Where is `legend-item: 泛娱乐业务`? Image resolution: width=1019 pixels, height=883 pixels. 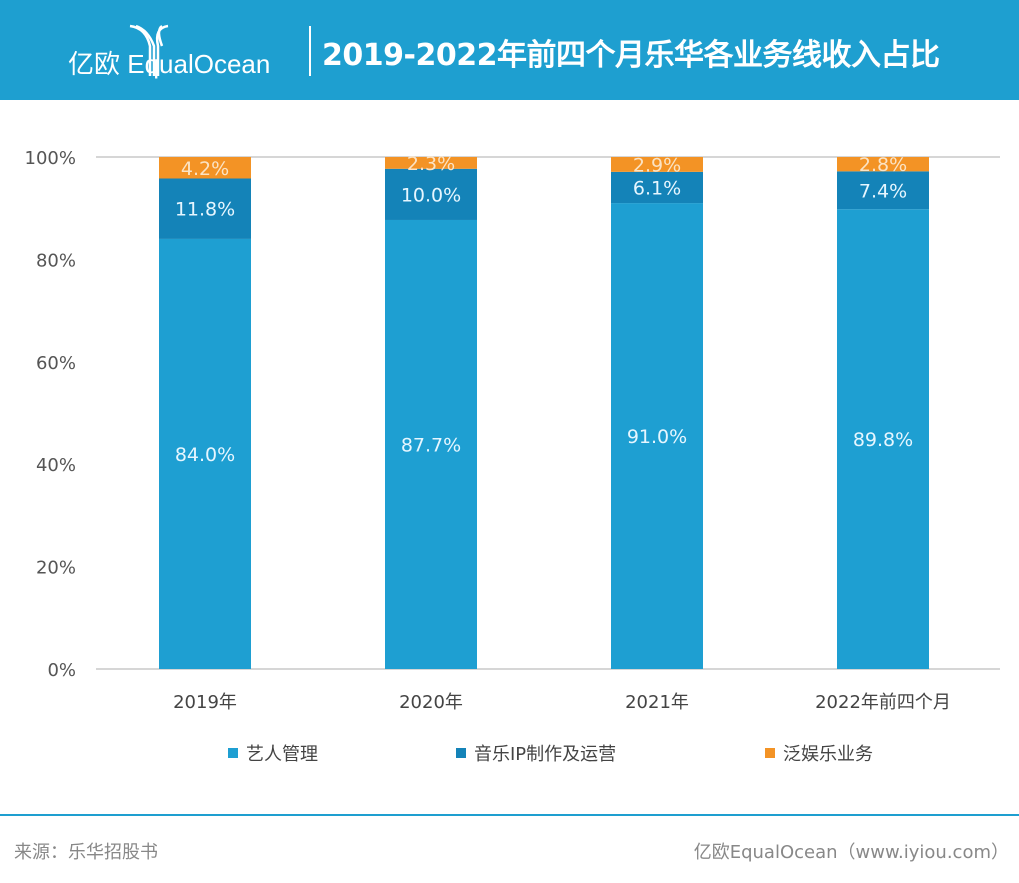 legend-item: 泛娱乐业务 is located at coordinates (819, 753).